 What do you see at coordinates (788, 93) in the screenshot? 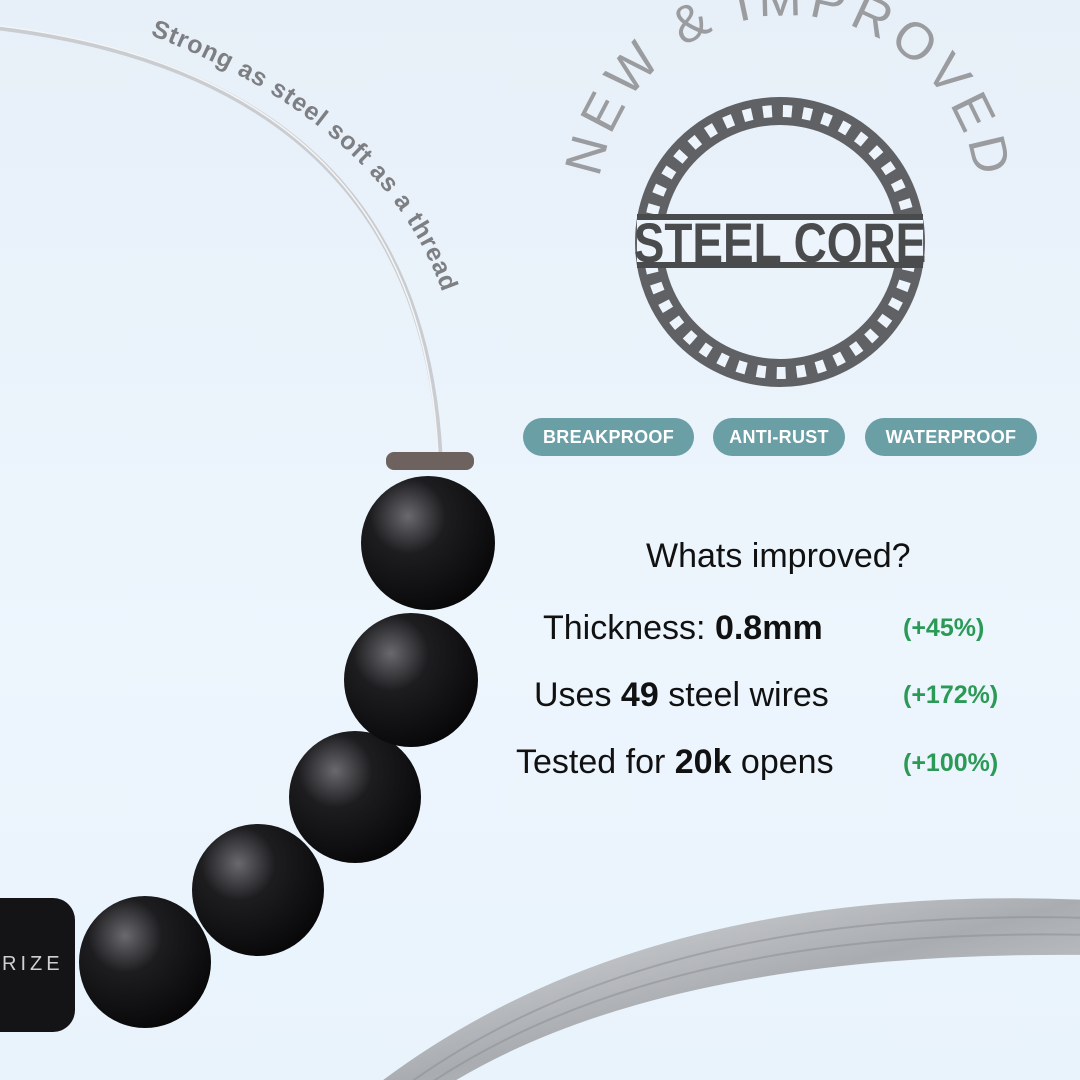
I see `new-improved-arc: NEW & IMPROVED` at bounding box center [788, 93].